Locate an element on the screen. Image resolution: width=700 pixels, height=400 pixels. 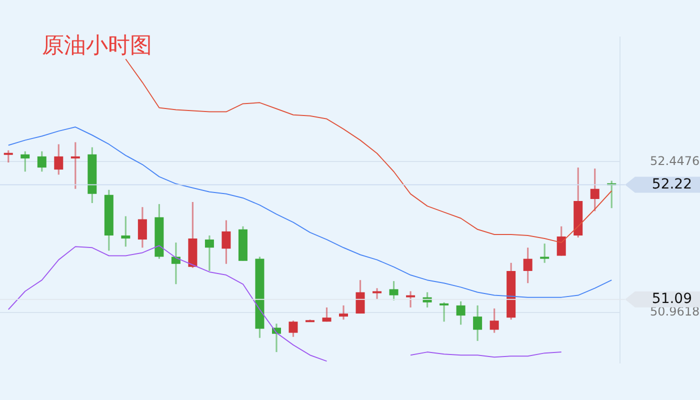
y-tick-label: 52.4476 is located at coordinates (675, 161).